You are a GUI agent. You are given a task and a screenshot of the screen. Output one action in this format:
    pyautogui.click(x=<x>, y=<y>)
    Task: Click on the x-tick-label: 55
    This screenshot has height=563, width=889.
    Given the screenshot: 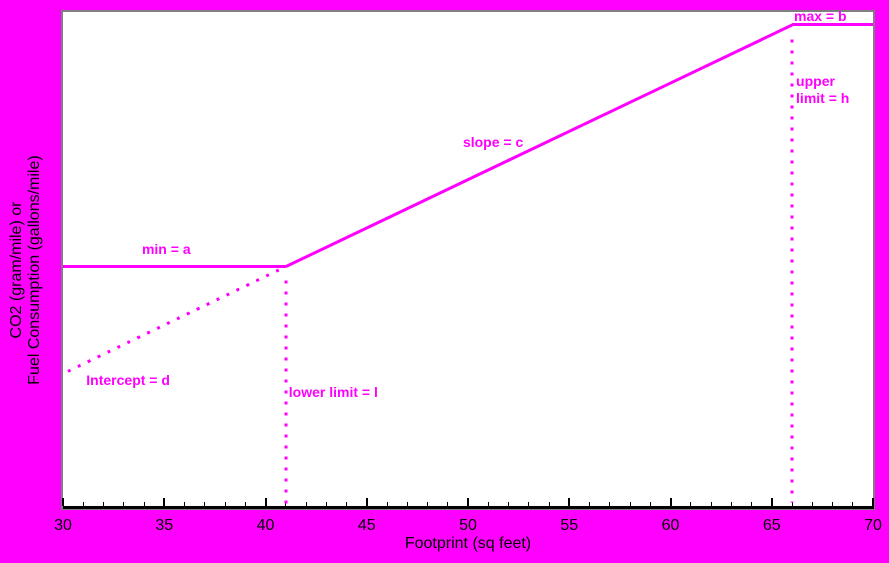 What is the action you would take?
    pyautogui.click(x=569, y=525)
    